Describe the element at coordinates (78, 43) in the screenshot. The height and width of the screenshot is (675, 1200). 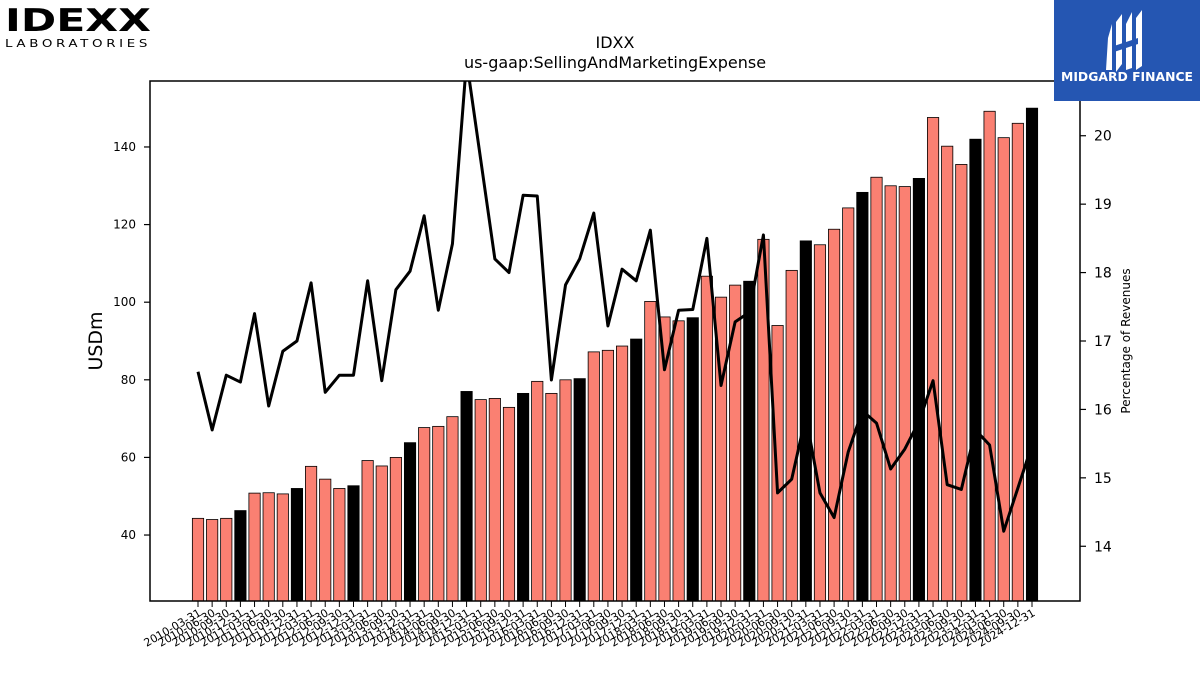
I see `idexx-logo-sub: LABORATORIES` at that location.